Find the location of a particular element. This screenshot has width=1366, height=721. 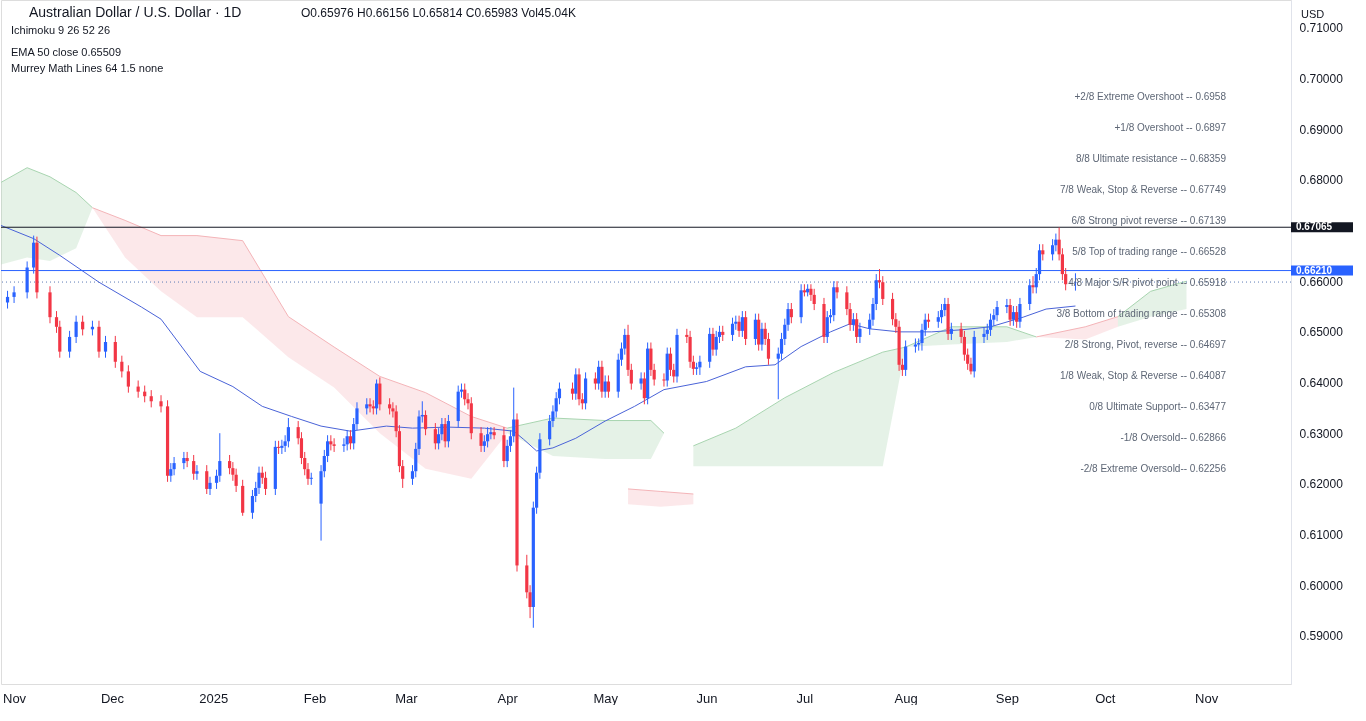

annotation: Murrey Math Lines 64 1.5 none is located at coordinates (87, 68).